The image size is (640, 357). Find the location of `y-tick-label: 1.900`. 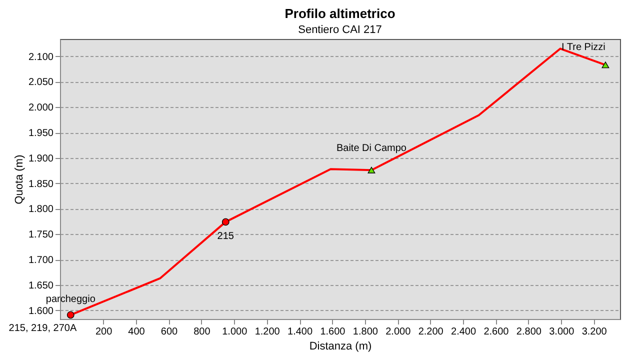

y-tick-label: 1.900 is located at coordinates (41, 158).